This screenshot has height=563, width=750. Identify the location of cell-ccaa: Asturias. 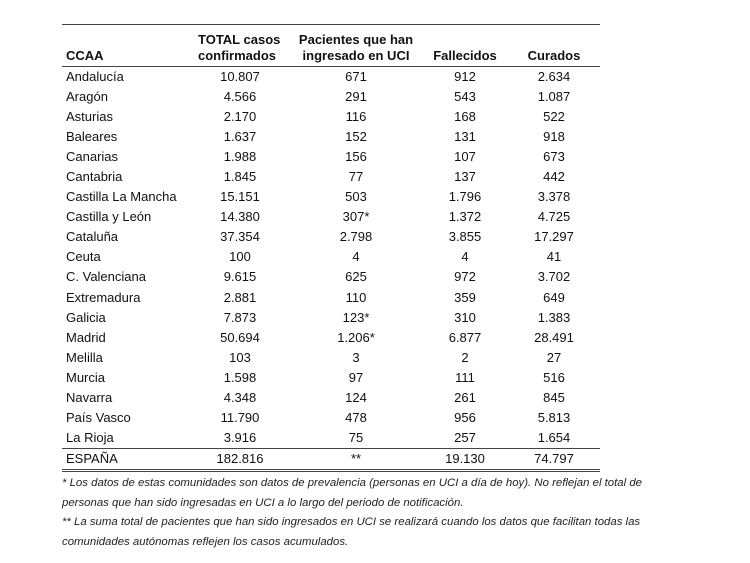
(89, 116).